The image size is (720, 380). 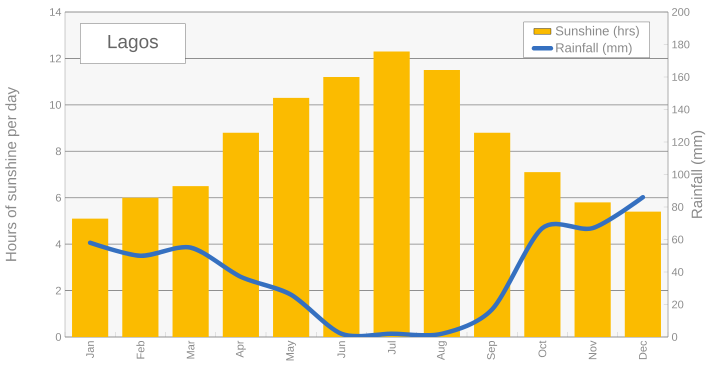 I want to click on x-tick-label: Feb, so click(x=140, y=349).